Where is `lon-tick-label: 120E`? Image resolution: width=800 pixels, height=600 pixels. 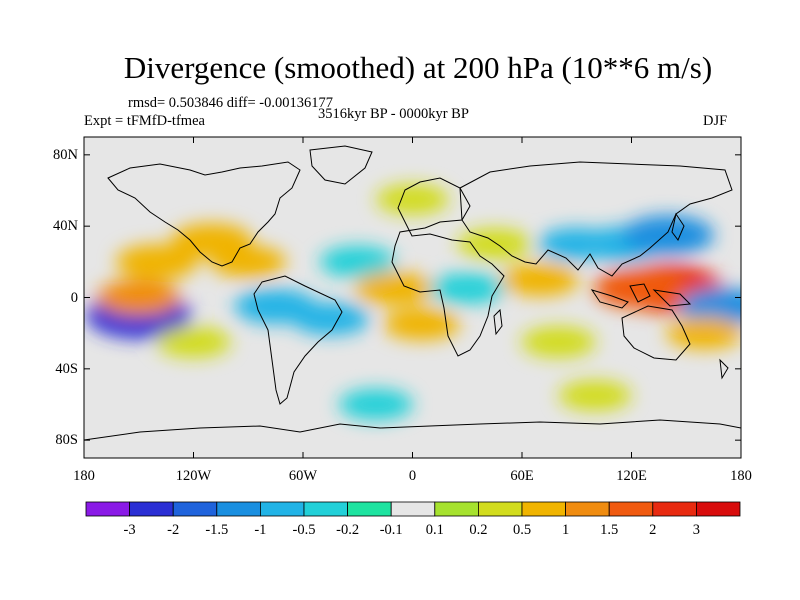
lon-tick-label: 120E is located at coordinates (631, 476).